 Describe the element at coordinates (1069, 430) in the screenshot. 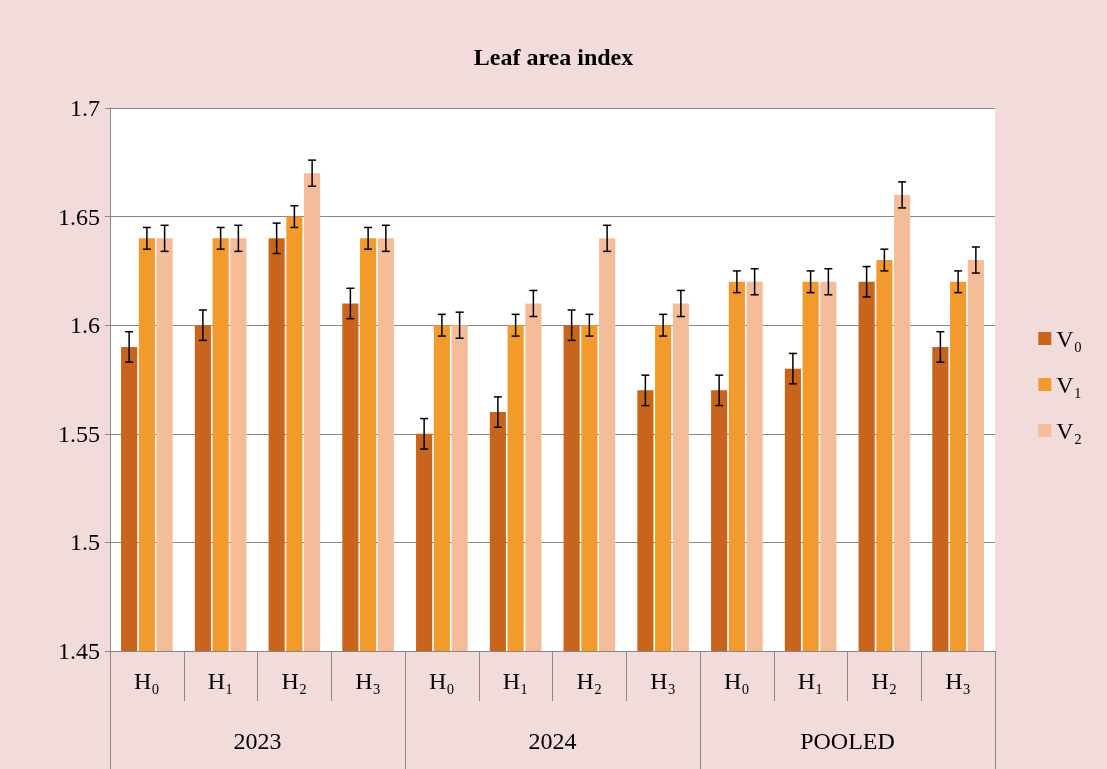

I see `legend-label: V₂` at that location.